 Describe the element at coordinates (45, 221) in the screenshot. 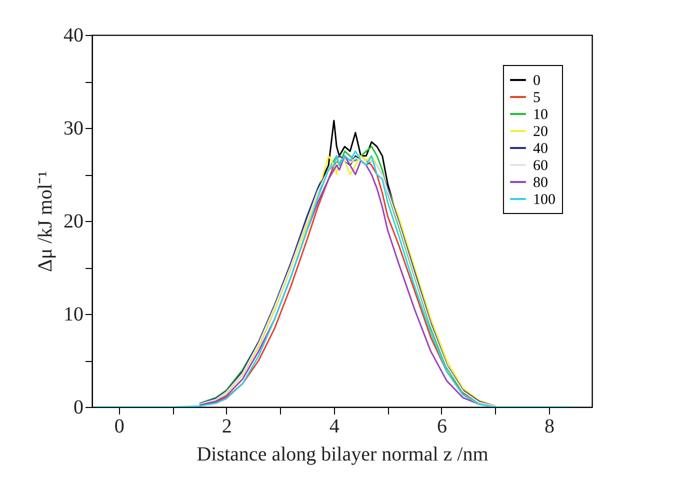

I see `y-axis-title: Δμ /kJ mol⁻¹` at that location.